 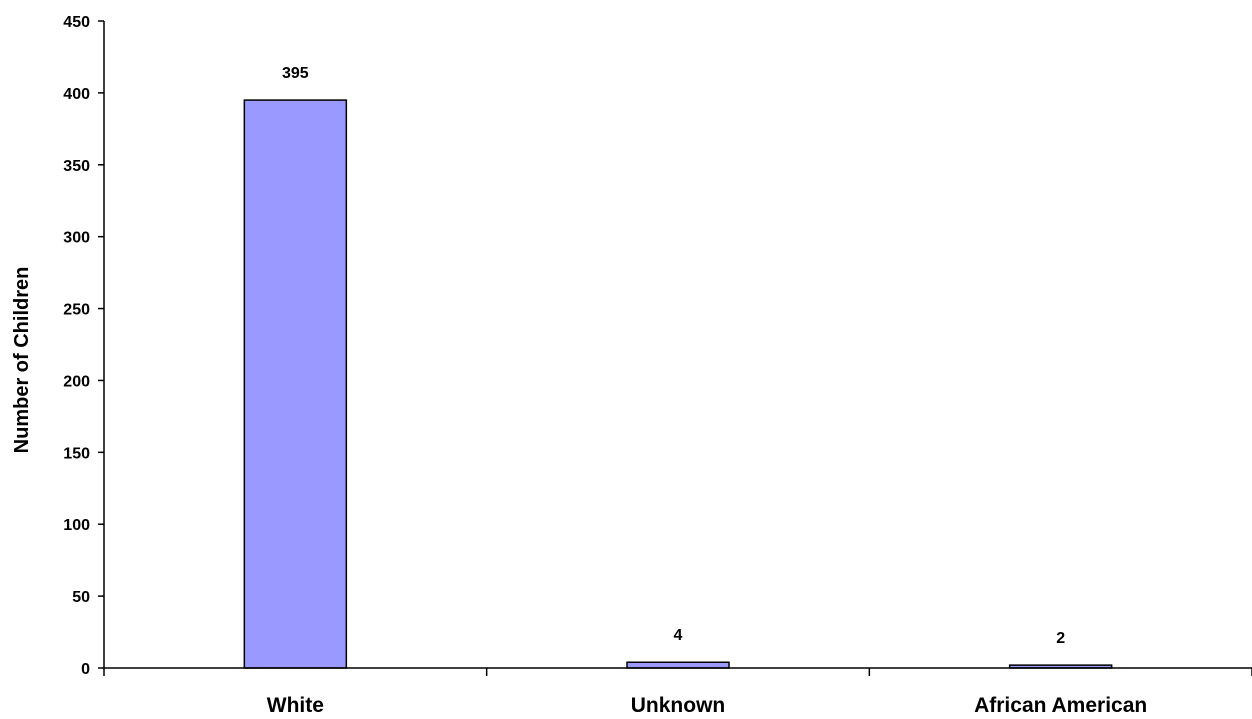 I want to click on x-tick-label: Unknown, so click(x=678, y=705).